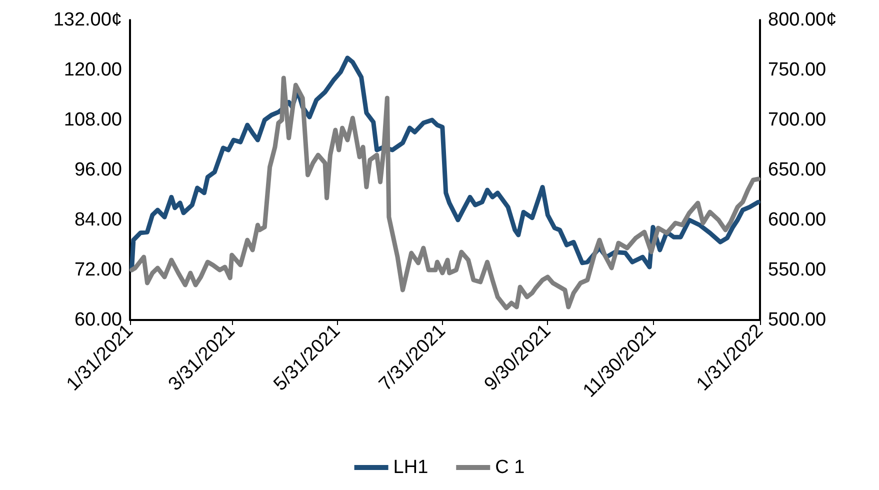 The height and width of the screenshot is (490, 879). What do you see at coordinates (98, 270) in the screenshot?
I see `y-tick-label: 72.00` at bounding box center [98, 270].